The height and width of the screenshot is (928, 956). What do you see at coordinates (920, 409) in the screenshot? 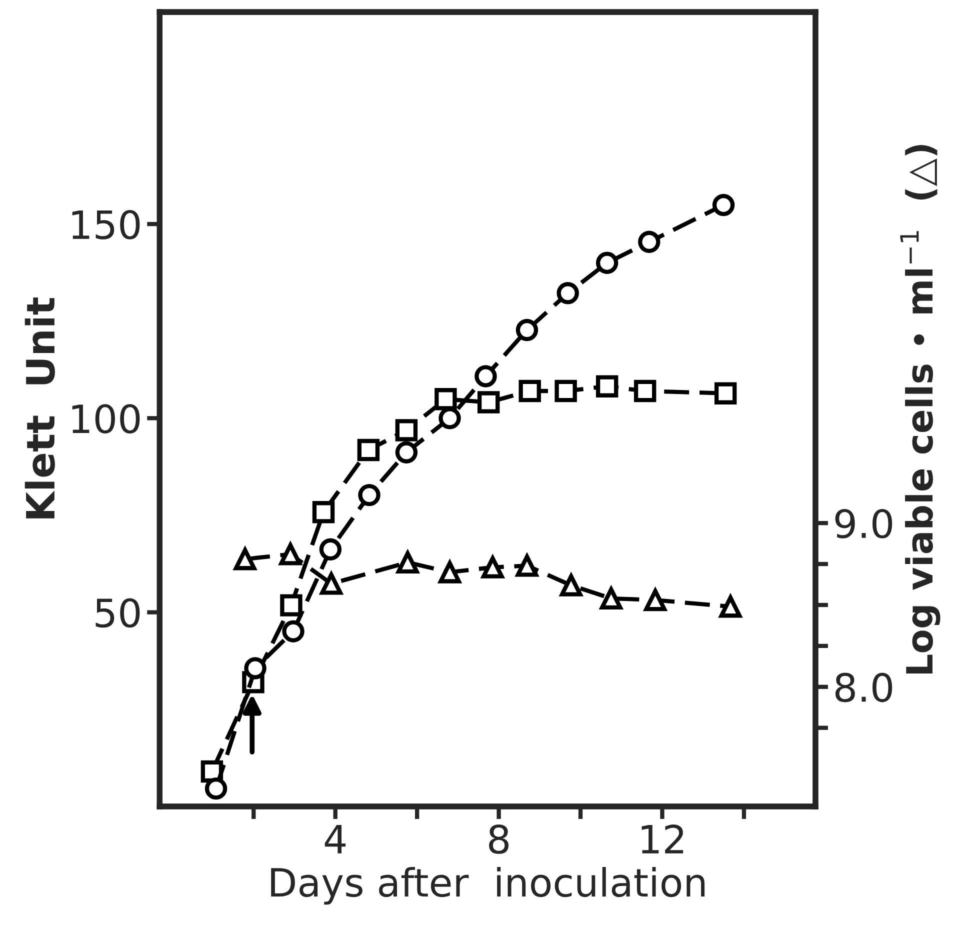
I see `text: Log viable cells • ml$^{−1}$ (△)` at bounding box center [920, 409].